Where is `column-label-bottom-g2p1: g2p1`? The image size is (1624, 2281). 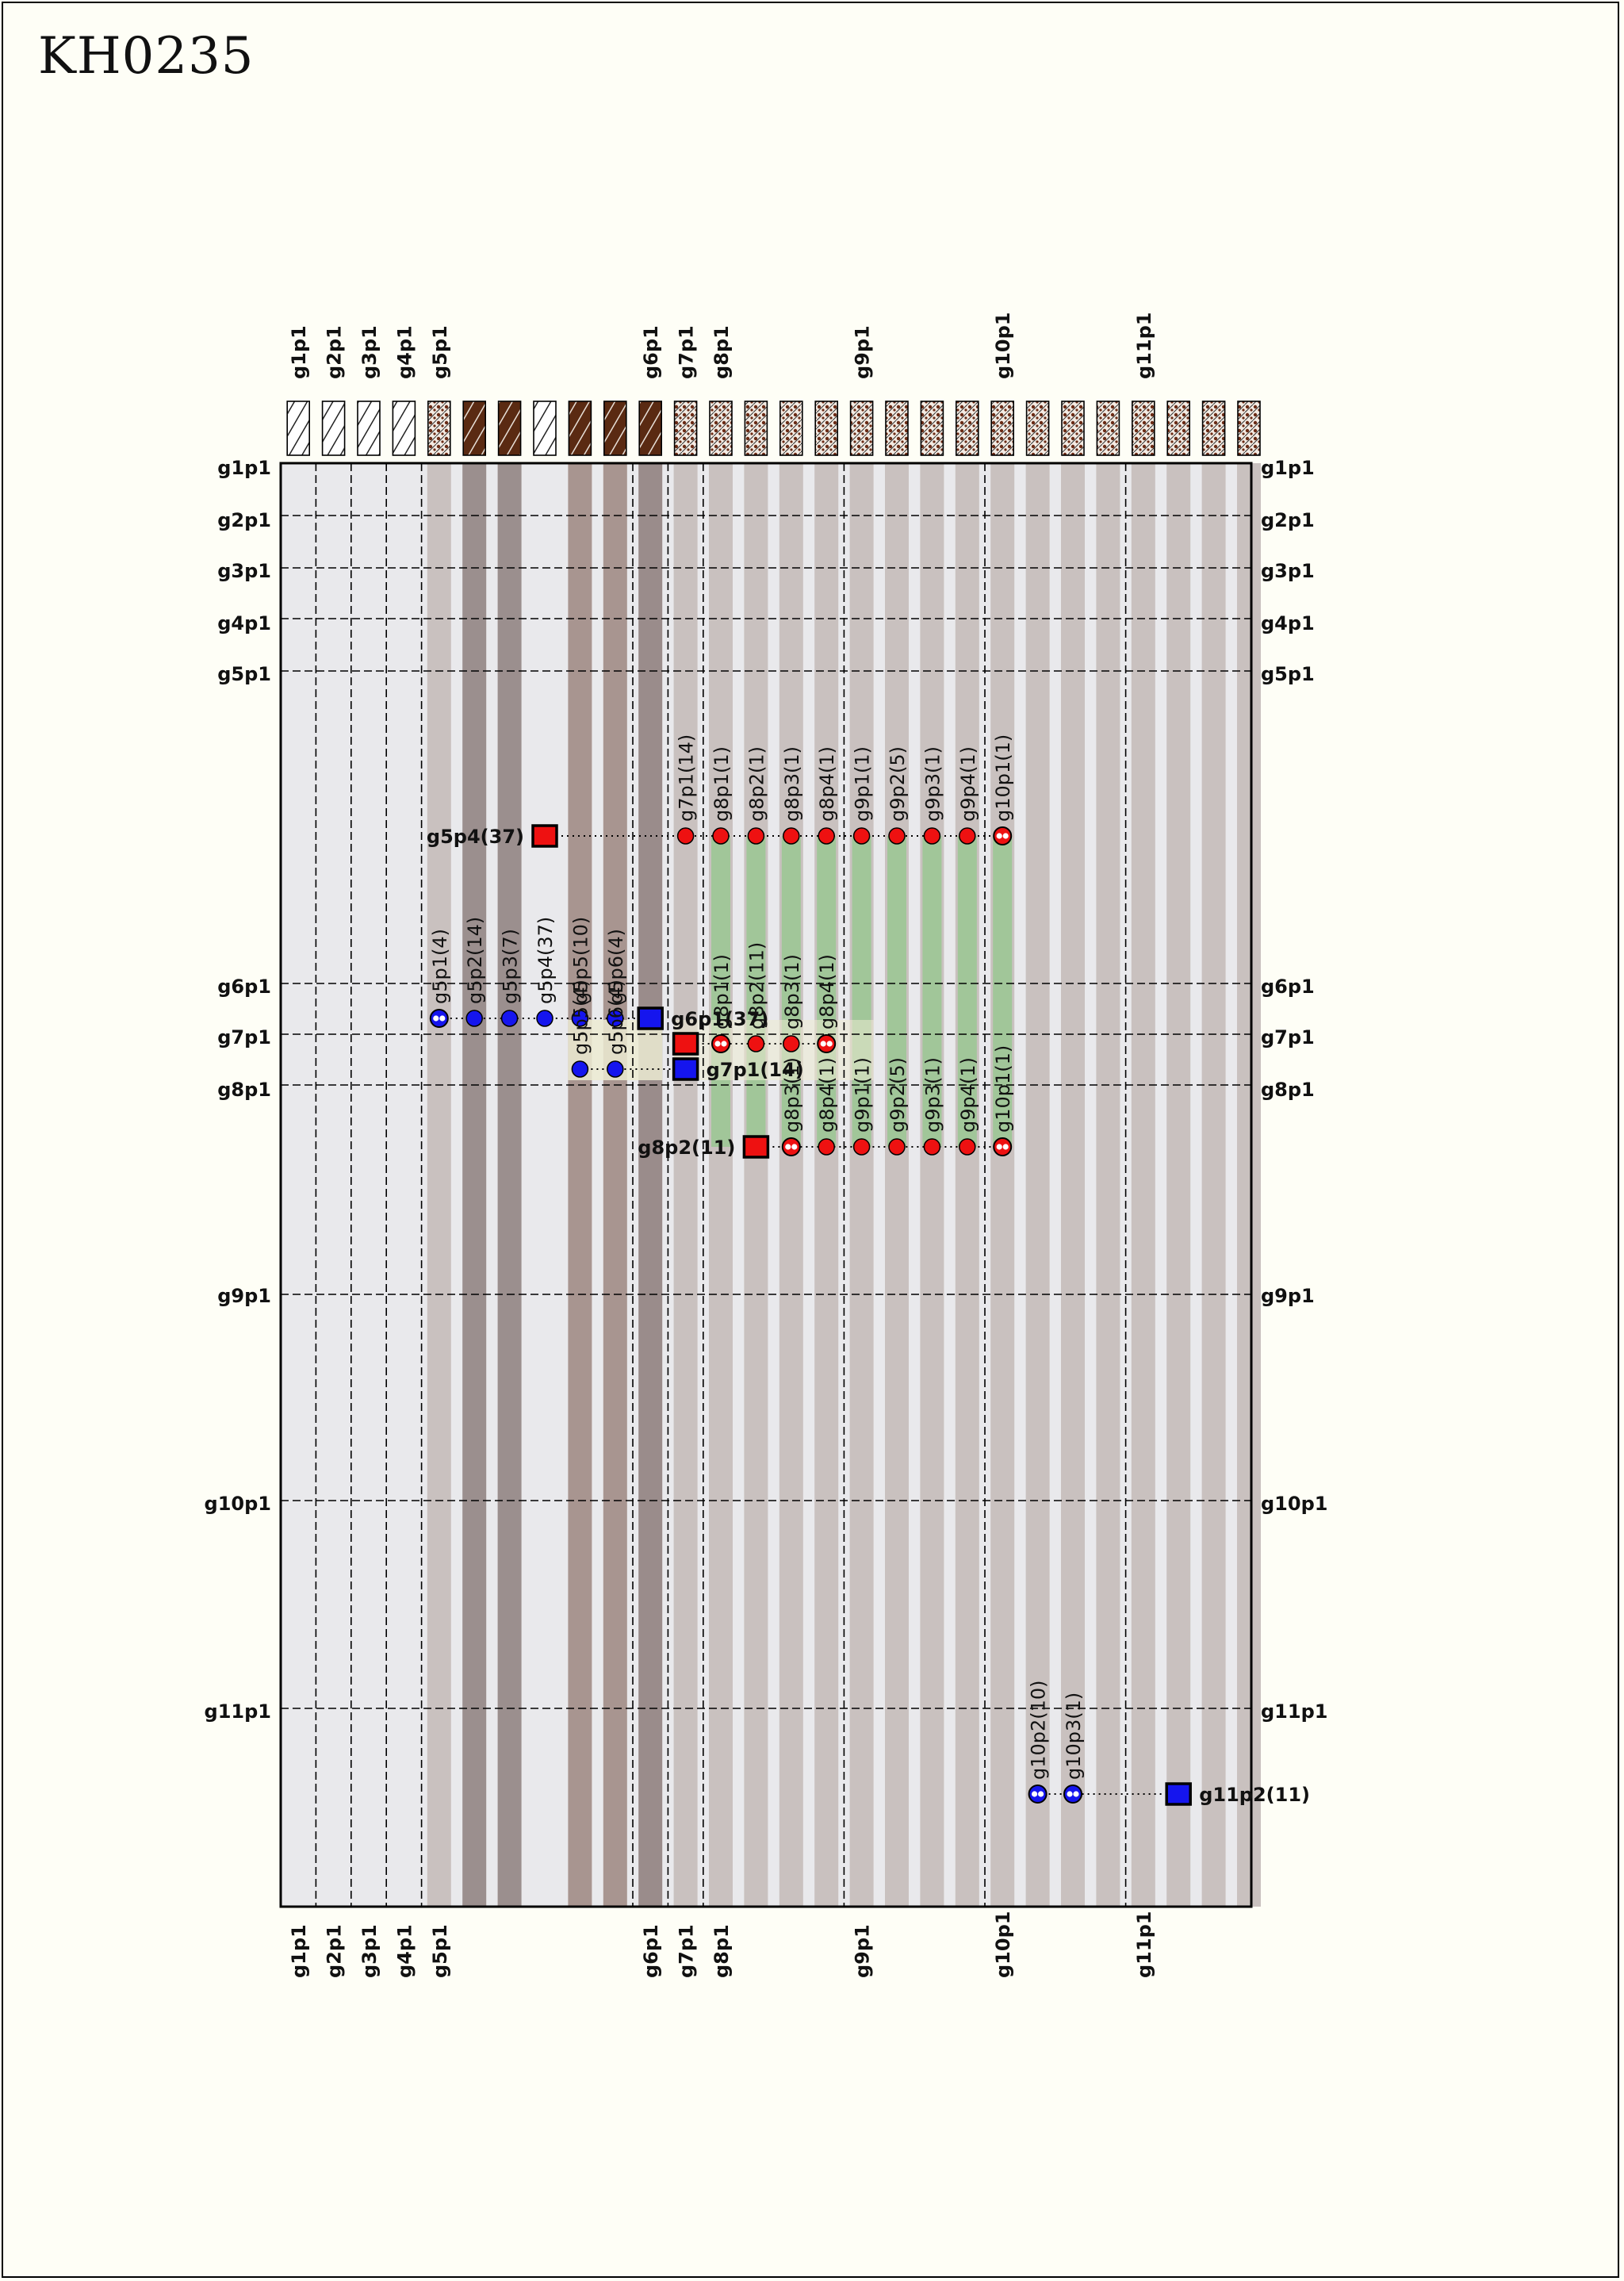
column-label-bottom-g2p1: g2p1 is located at coordinates (335, 1951).